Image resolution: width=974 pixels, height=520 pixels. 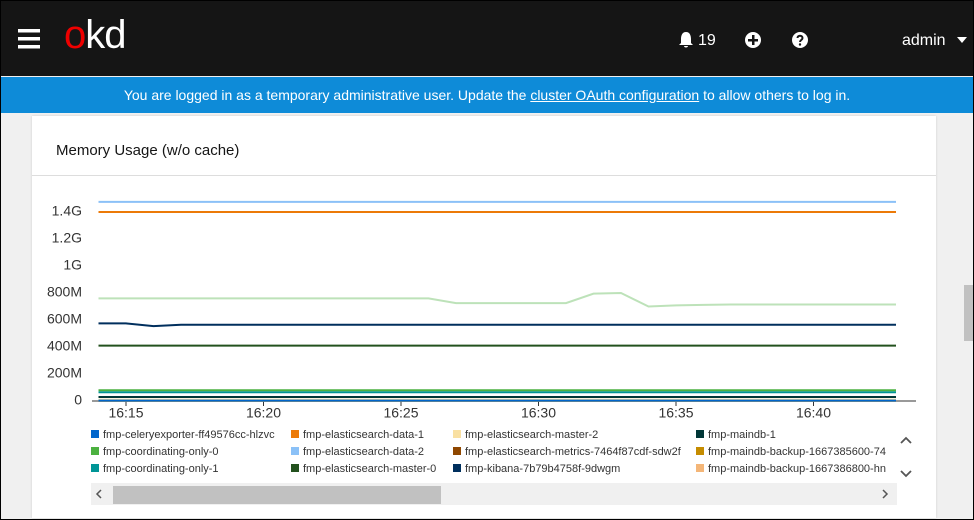 I want to click on legend-item: fmp-coordinating-only-0, so click(x=155, y=452).